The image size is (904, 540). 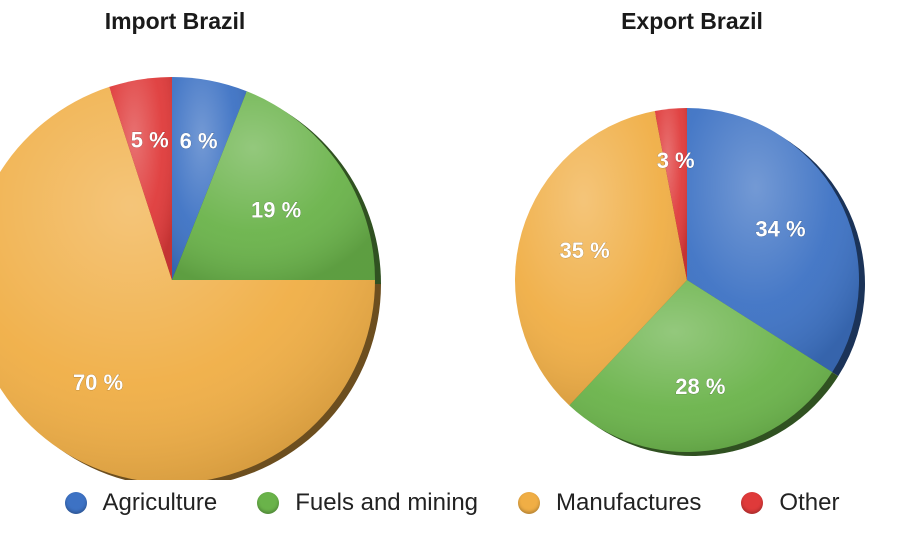 What do you see at coordinates (273, 185) in the screenshot?
I see `import-slice-shading-fuels-and-mining` at bounding box center [273, 185].